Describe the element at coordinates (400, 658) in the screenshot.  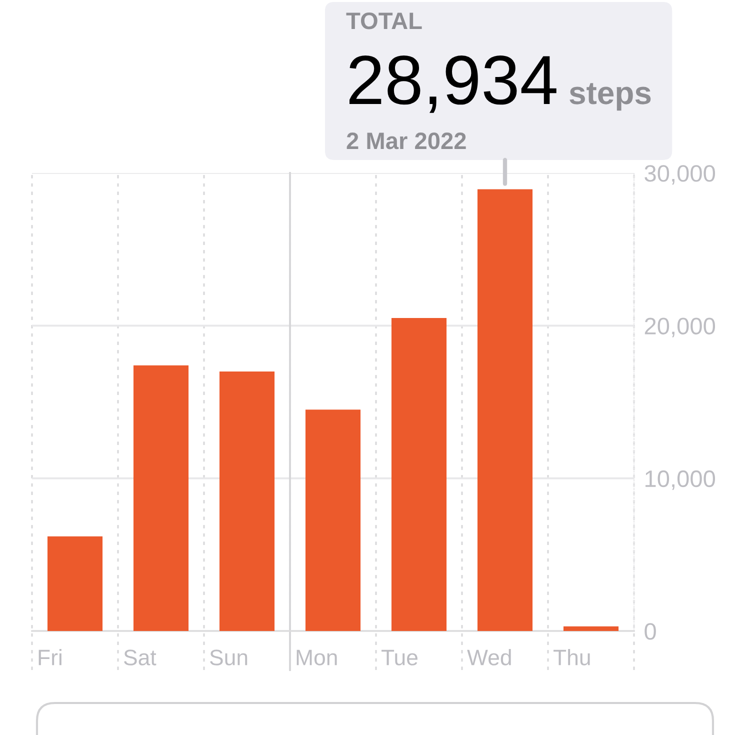
I see `x-tick-label: Tue` at that location.